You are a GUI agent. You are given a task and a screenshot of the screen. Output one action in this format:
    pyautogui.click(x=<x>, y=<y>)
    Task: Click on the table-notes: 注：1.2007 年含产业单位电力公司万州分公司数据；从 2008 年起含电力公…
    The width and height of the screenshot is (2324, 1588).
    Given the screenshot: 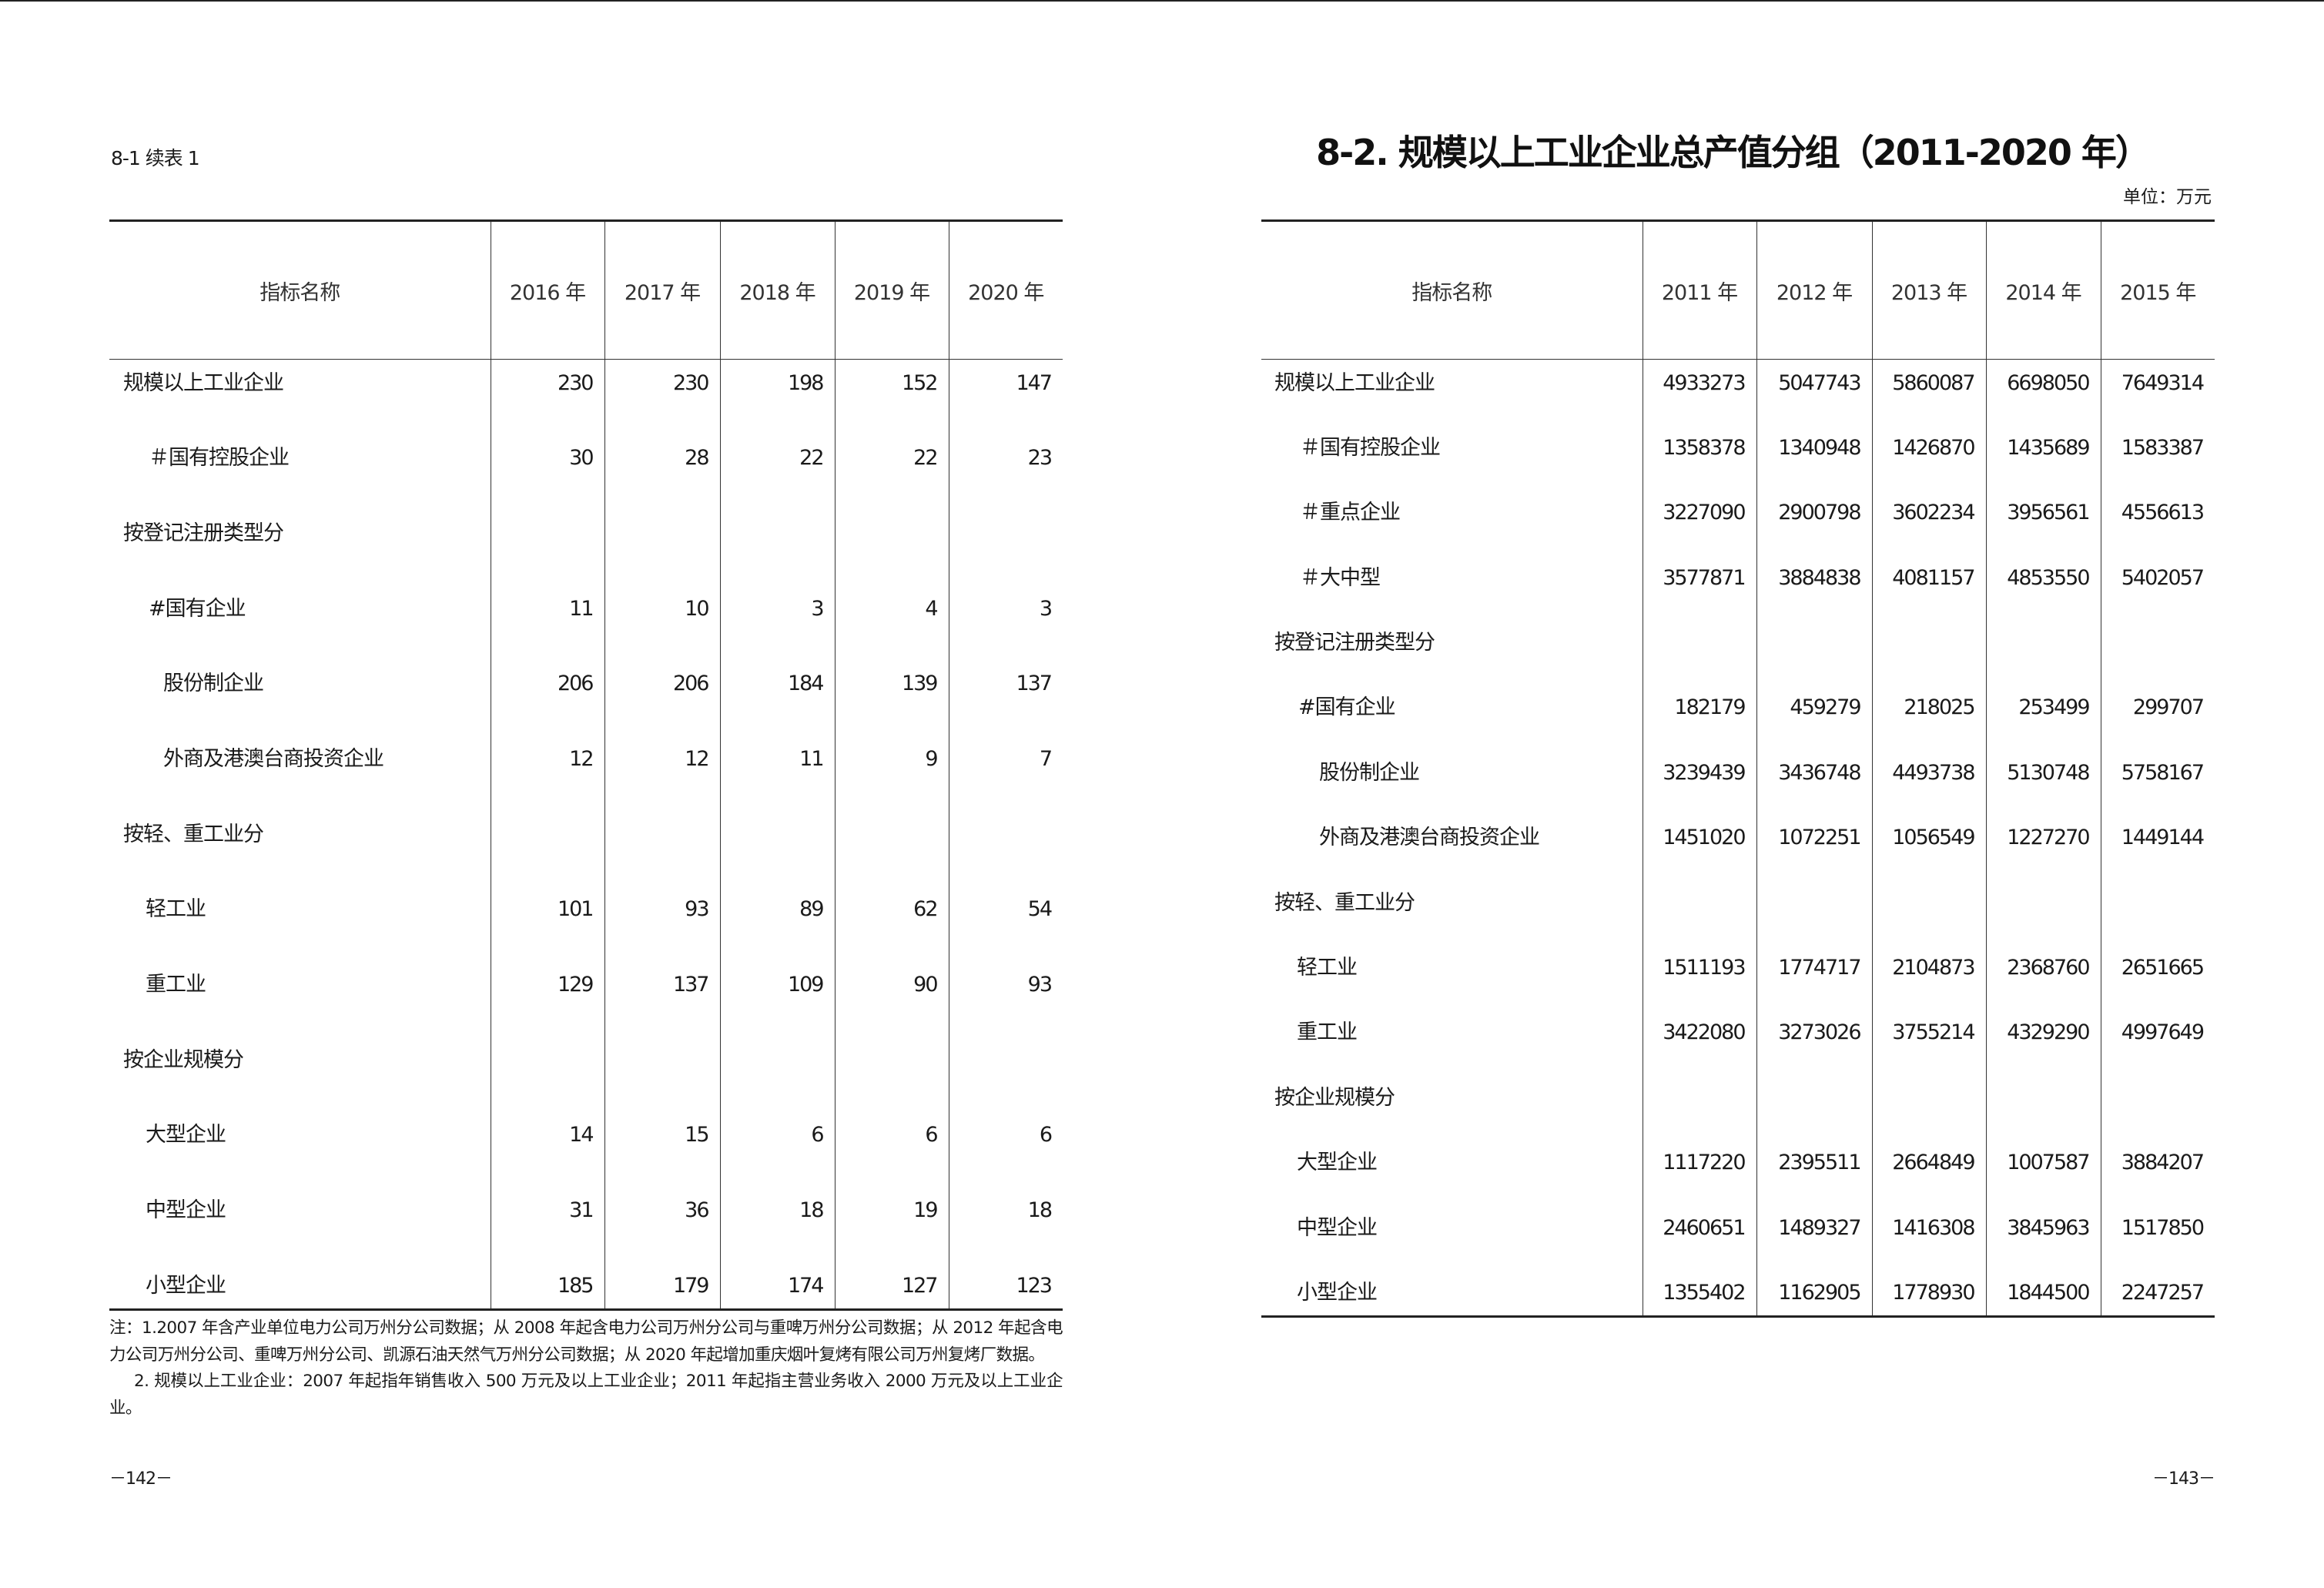 What is the action you would take?
    pyautogui.click(x=586, y=1368)
    